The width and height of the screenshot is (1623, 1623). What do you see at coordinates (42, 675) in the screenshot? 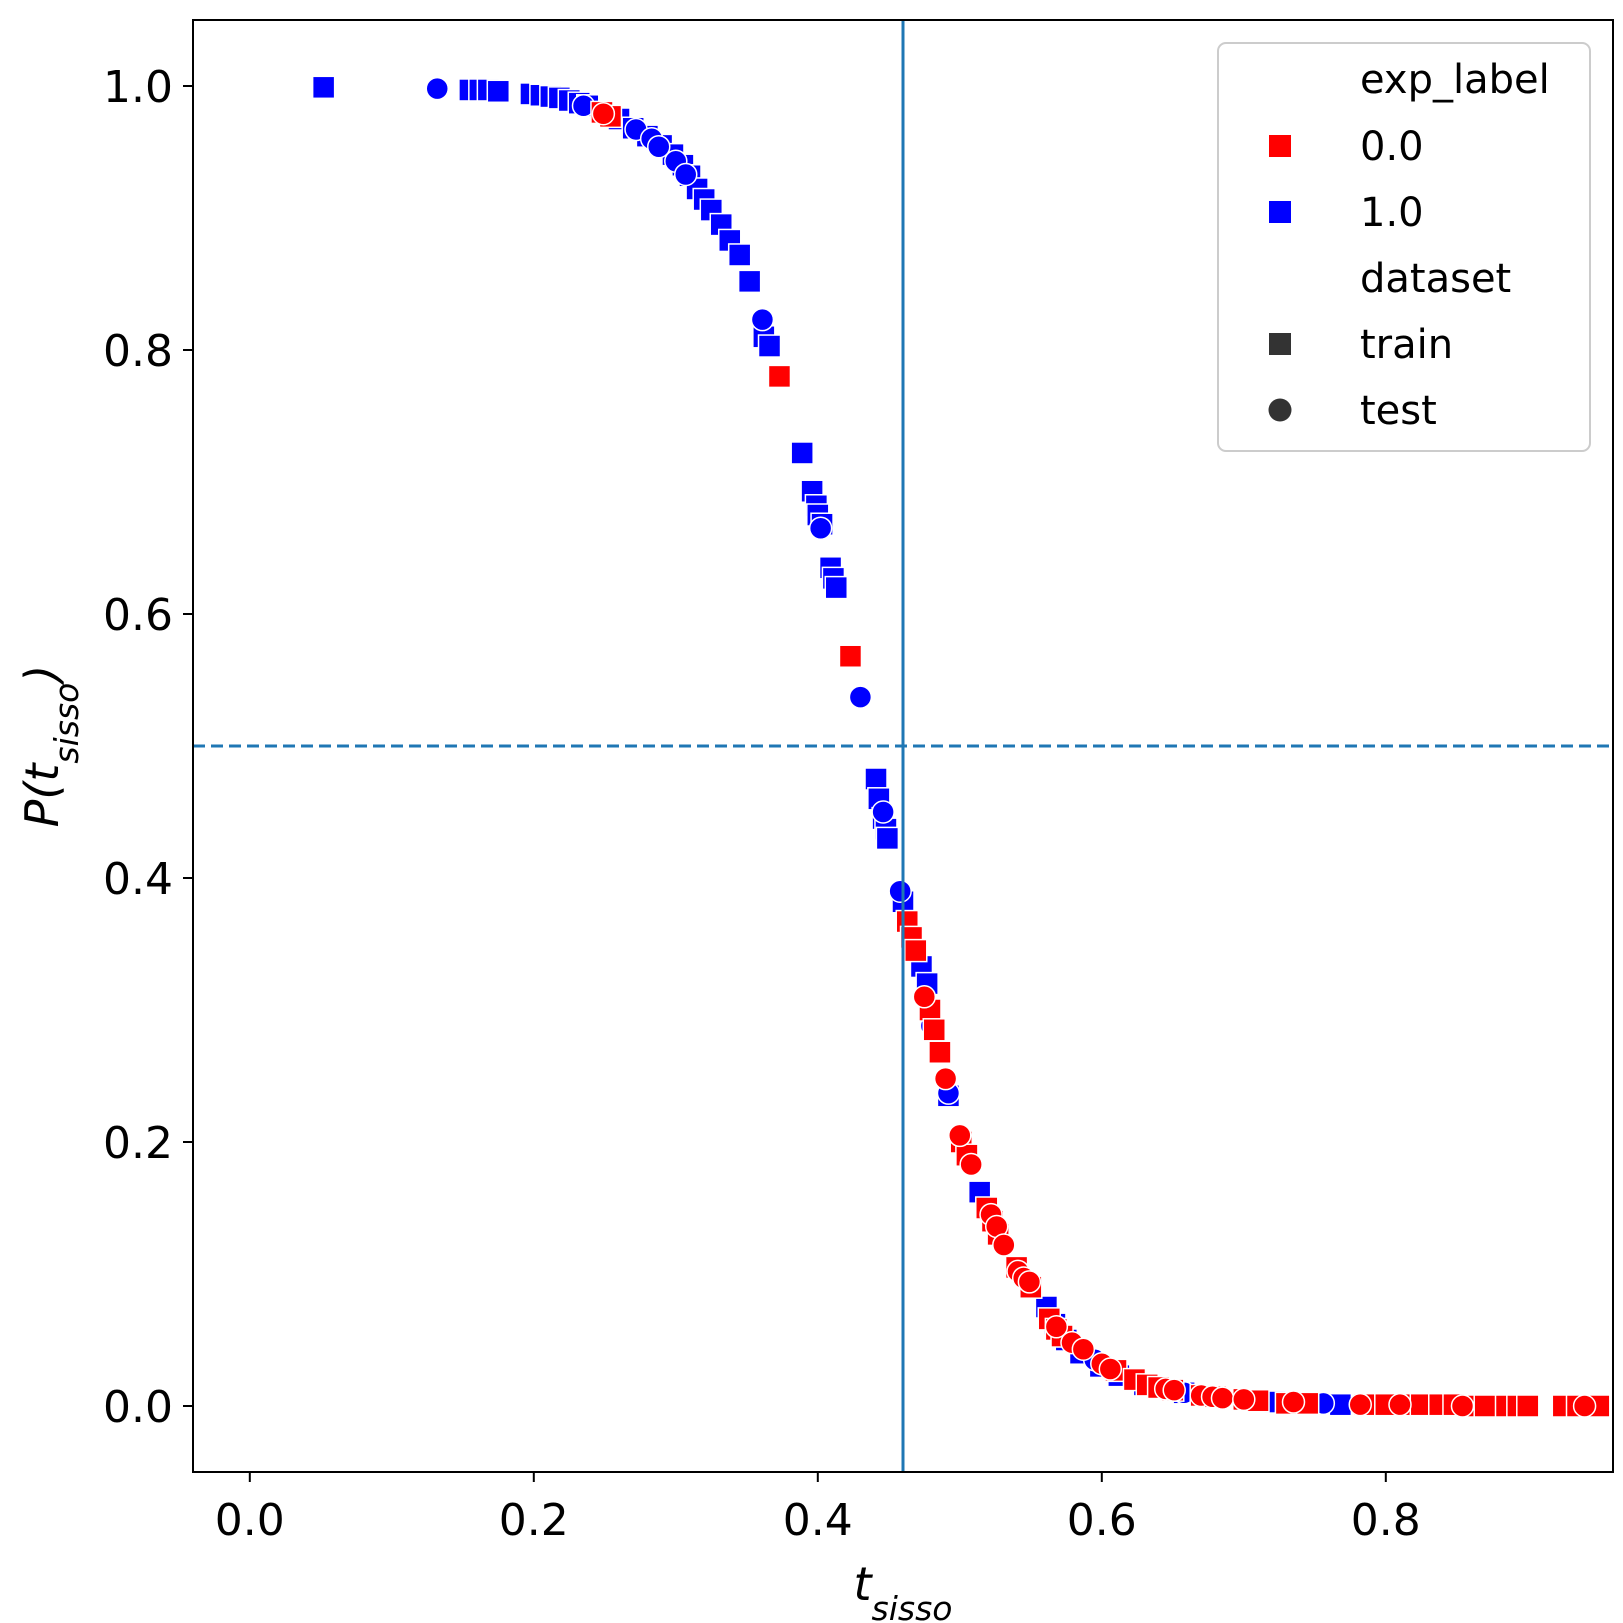
I see `y-axis-label-close: )` at bounding box center [42, 675].